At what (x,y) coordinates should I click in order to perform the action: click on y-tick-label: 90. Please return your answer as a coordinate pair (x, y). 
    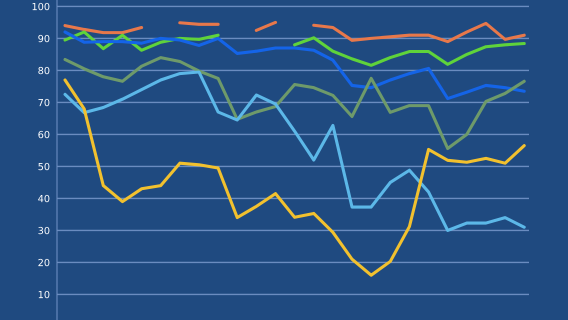
    Looking at the image, I should click on (44, 38).